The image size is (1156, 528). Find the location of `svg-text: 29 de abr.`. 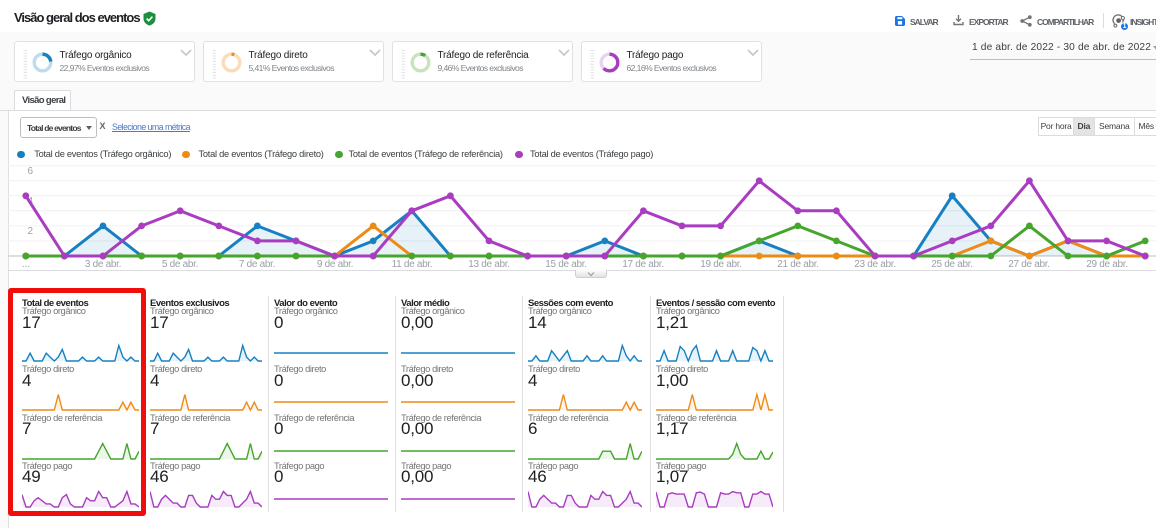

svg-text: 29 de abr. is located at coordinates (1106, 264).